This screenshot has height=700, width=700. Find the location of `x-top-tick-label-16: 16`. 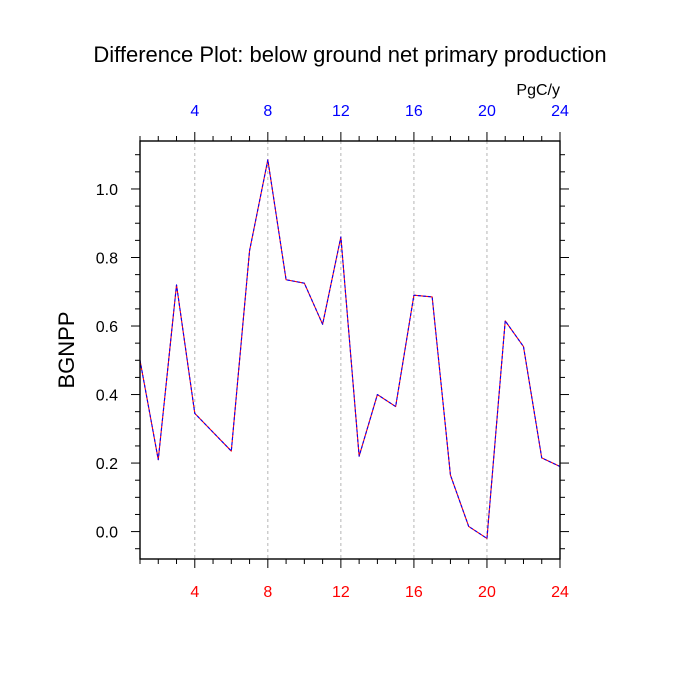

x-top-tick-label-16: 16 is located at coordinates (414, 111).